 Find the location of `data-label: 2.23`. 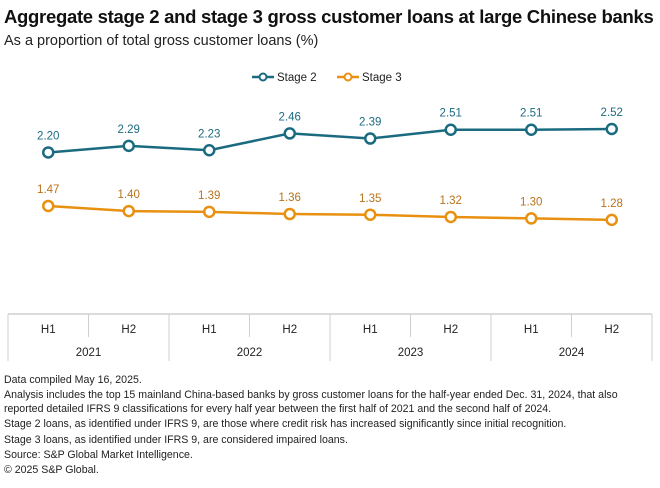

data-label: 2.23 is located at coordinates (209, 134).